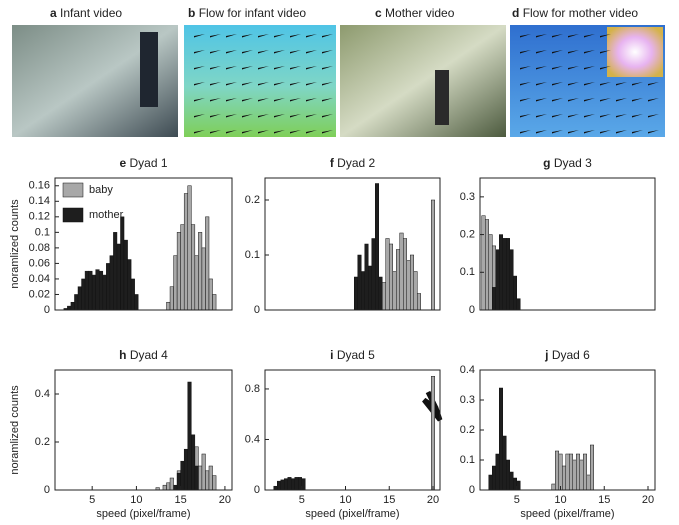  Describe the element at coordinates (433, 500) in the screenshot. I see `x-tick-label: 20` at that location.